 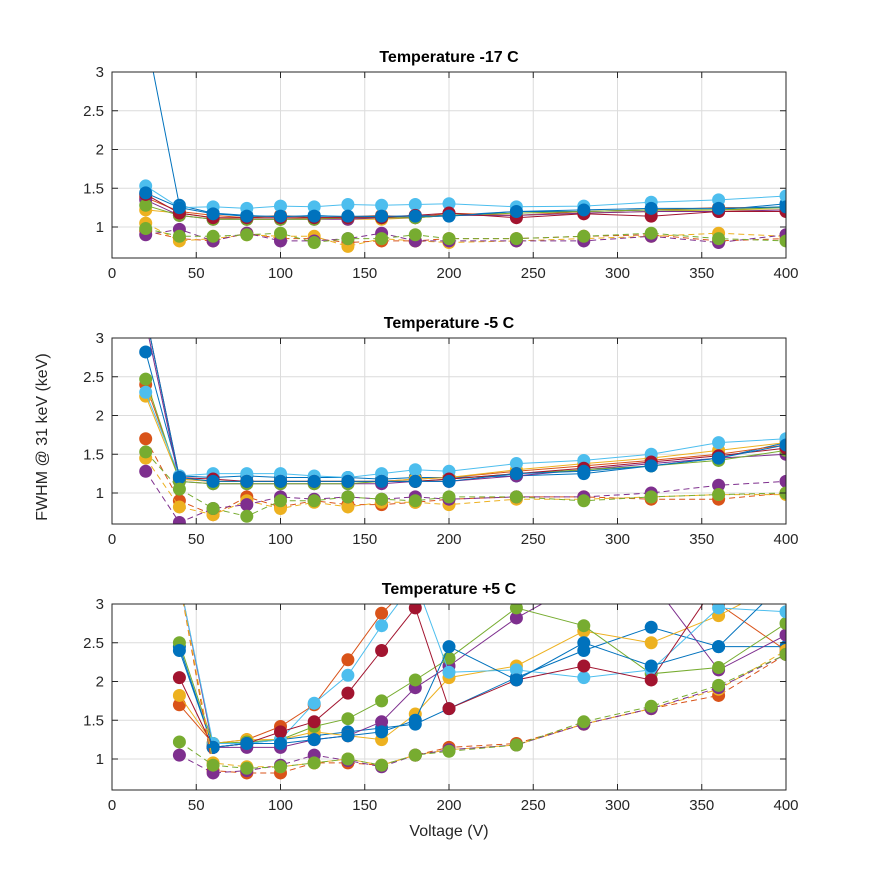 What do you see at coordinates (364, 273) in the screenshot?
I see `x-tick-label: 150` at bounding box center [364, 273].